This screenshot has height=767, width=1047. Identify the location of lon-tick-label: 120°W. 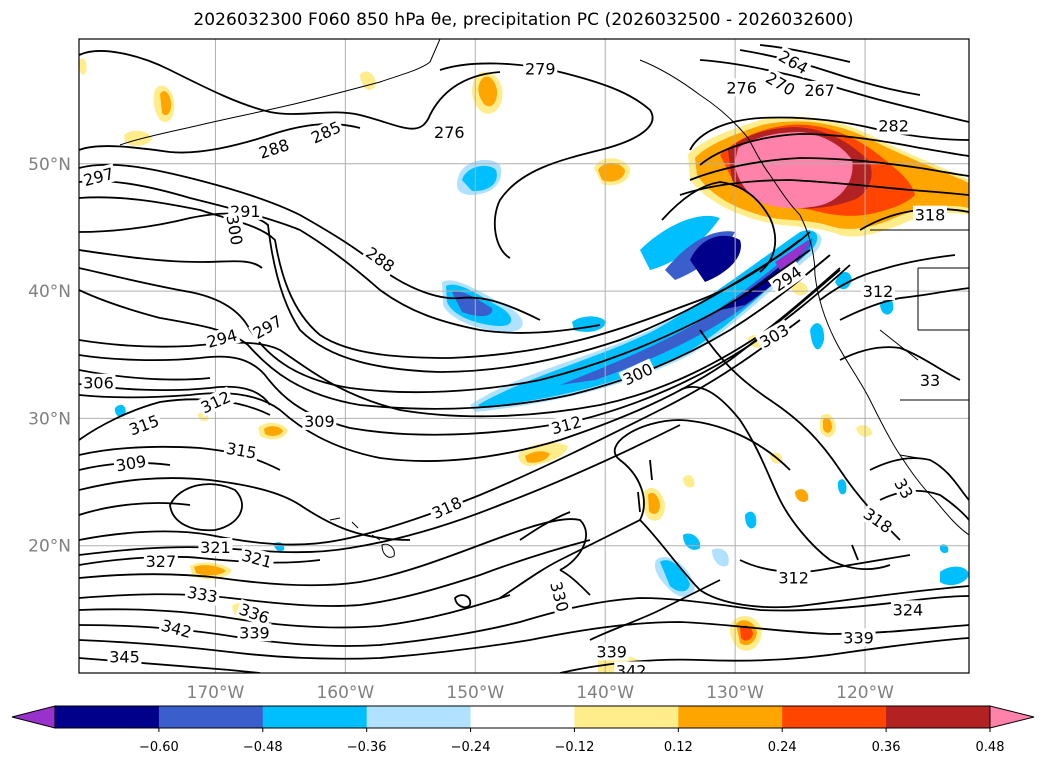
(865, 693).